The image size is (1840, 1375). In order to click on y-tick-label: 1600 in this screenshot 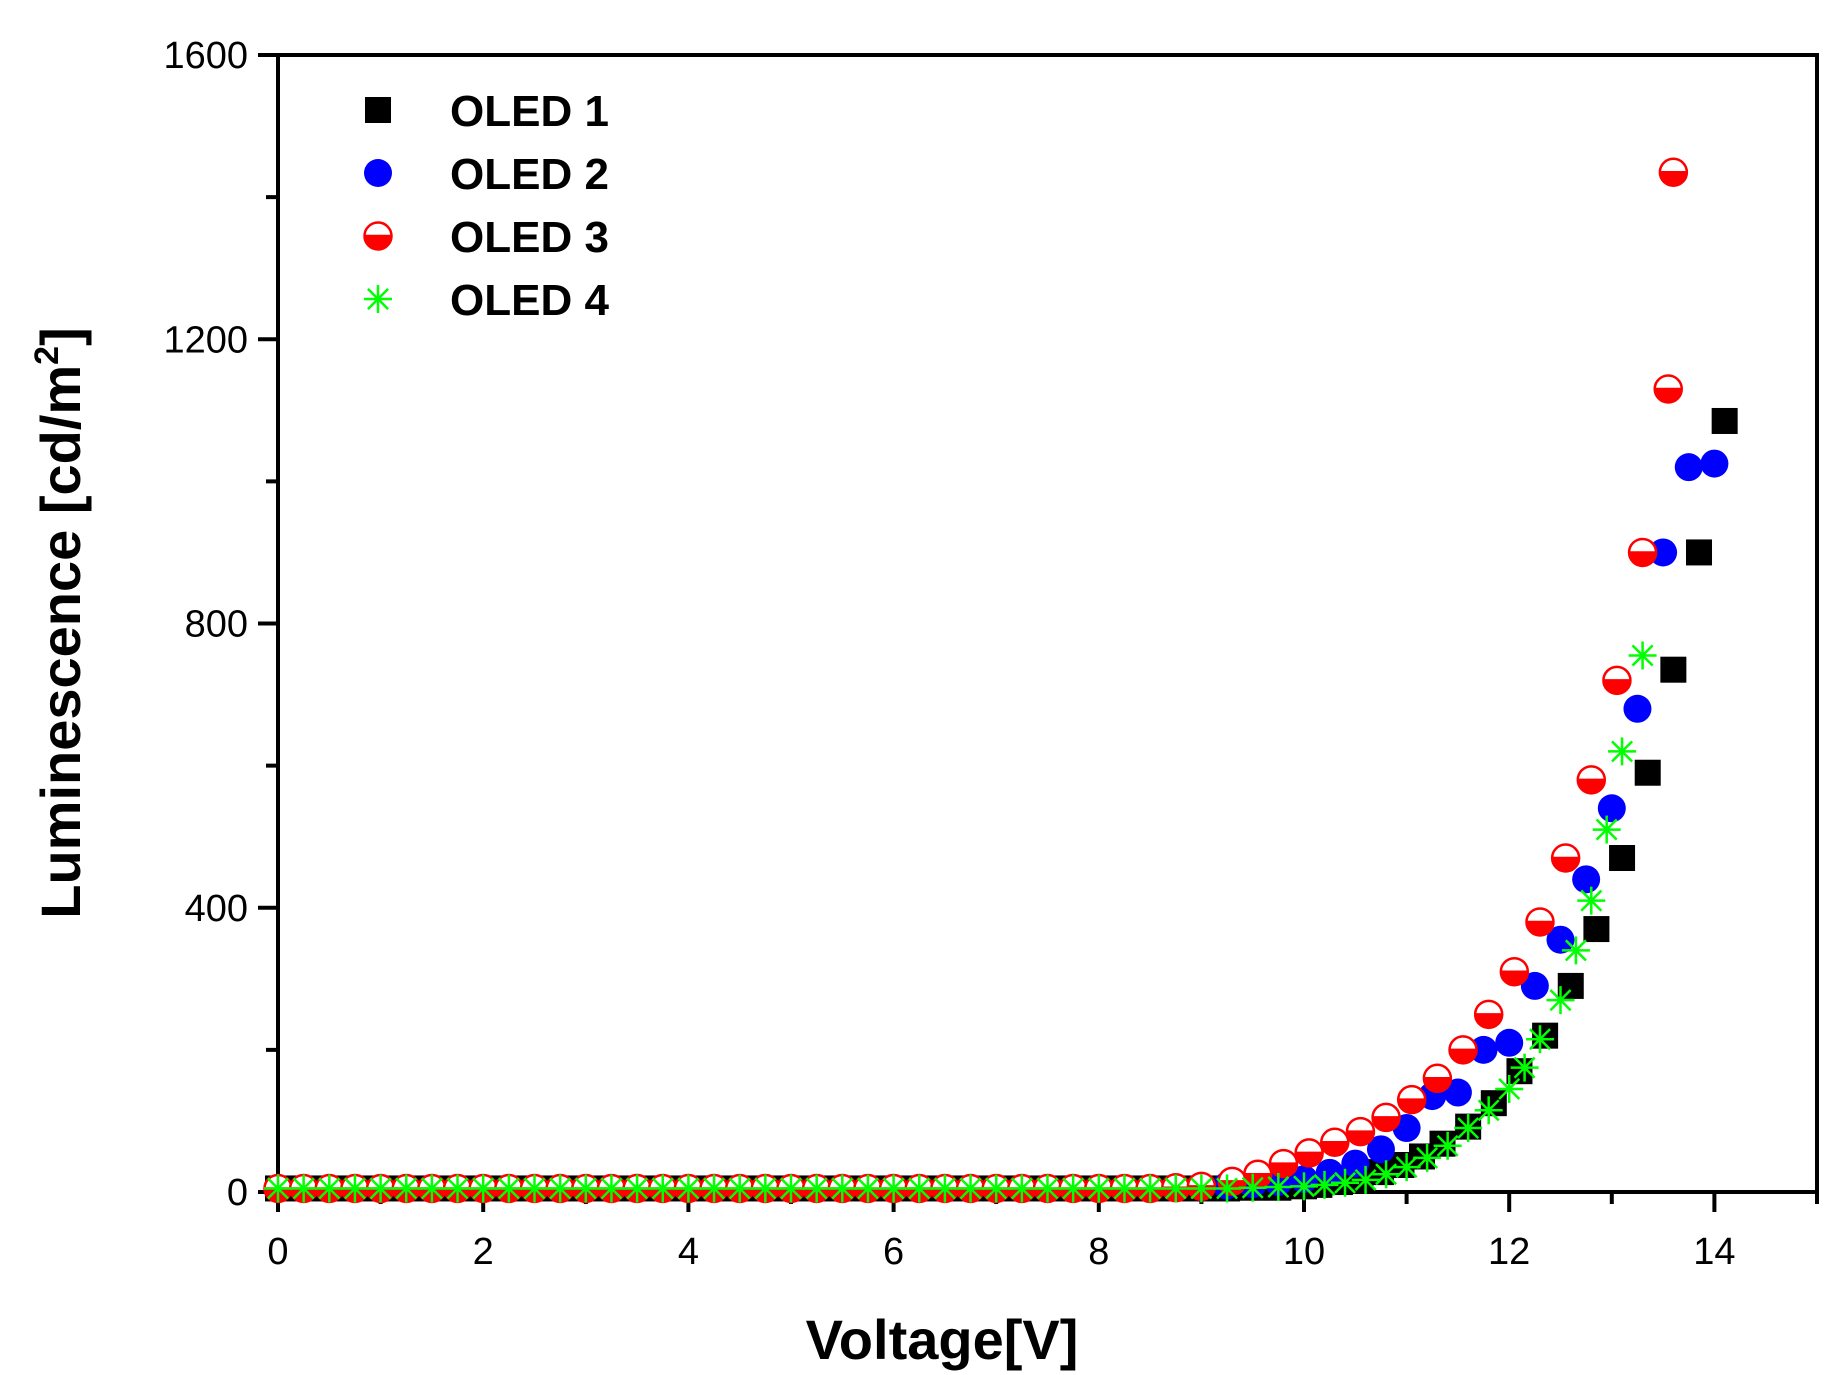, I will do `click(205, 56)`.